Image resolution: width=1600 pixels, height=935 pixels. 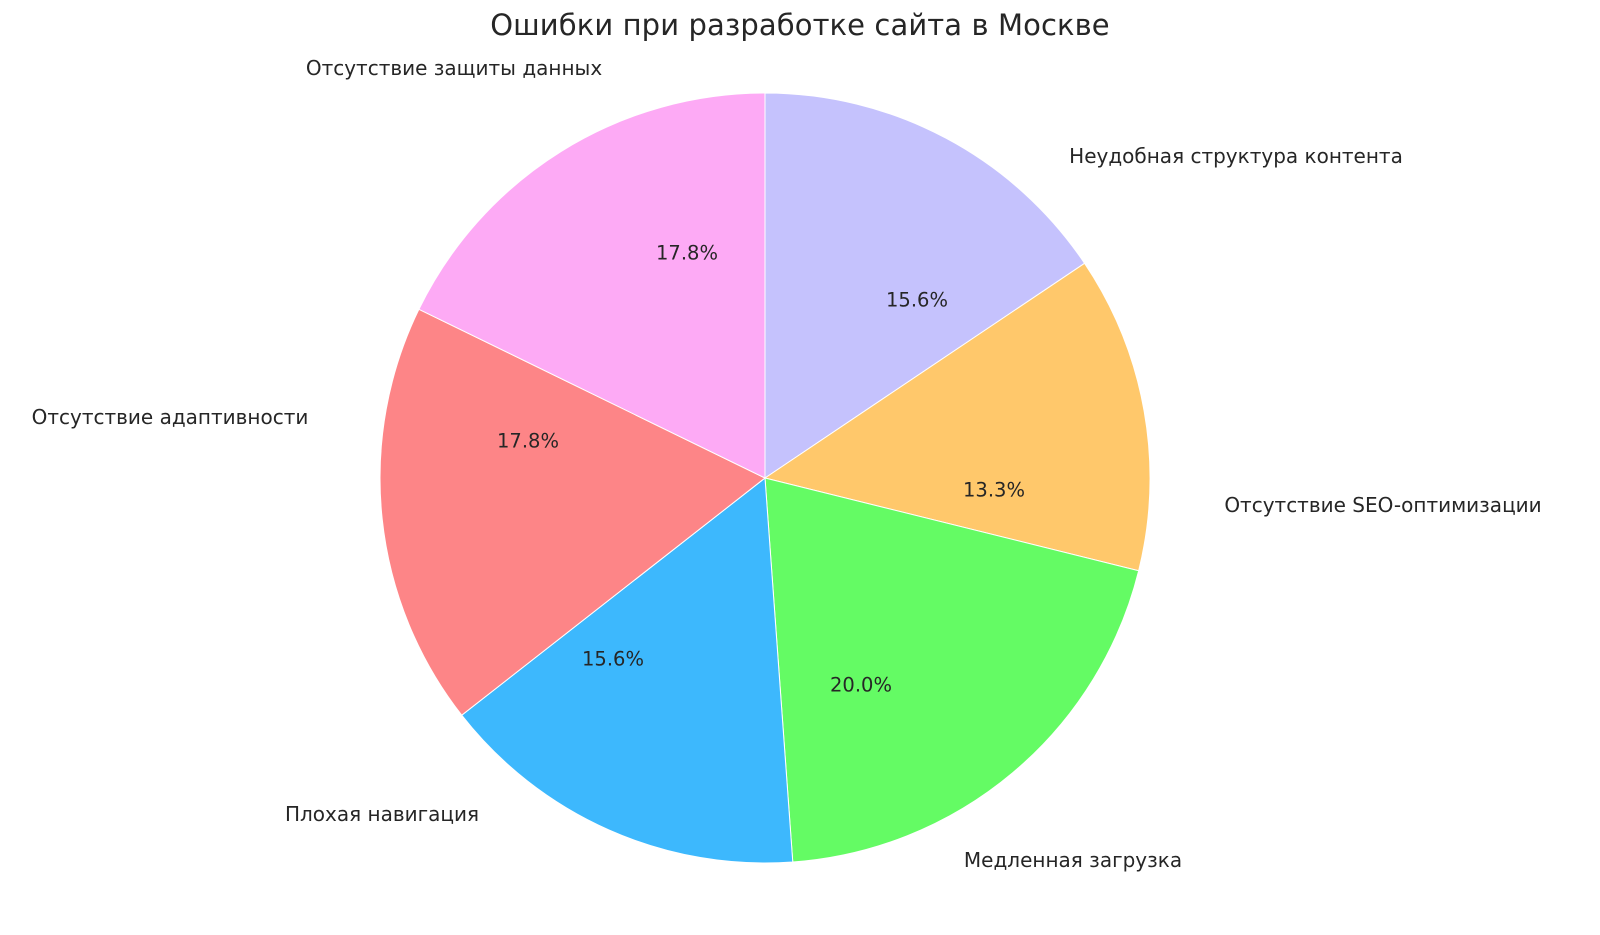 What do you see at coordinates (800, 25) in the screenshot?
I see `page-title: Ошибки при разработке сайта в Москве` at bounding box center [800, 25].